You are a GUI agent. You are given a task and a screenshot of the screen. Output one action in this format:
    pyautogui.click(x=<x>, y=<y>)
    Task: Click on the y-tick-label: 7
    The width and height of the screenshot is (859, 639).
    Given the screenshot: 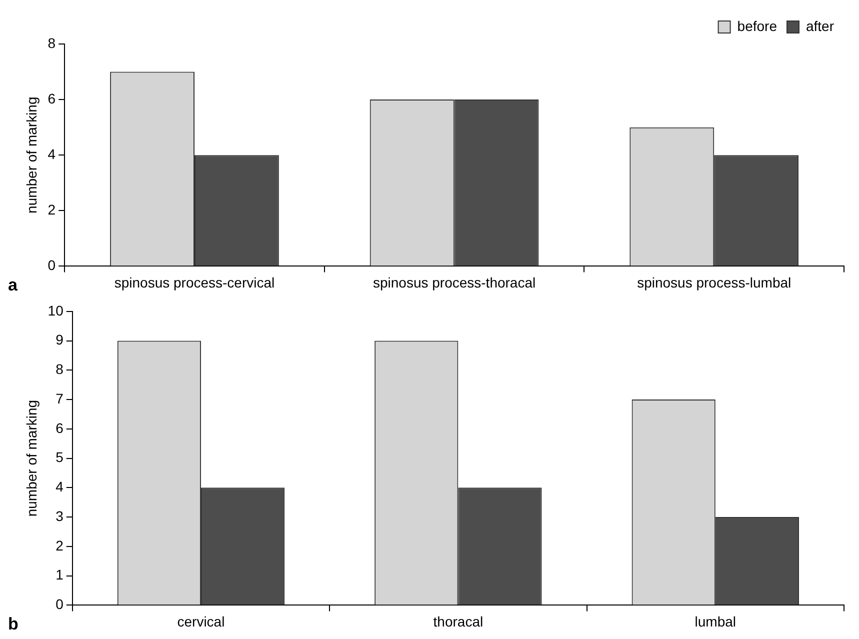 What is the action you would take?
    pyautogui.click(x=60, y=398)
    